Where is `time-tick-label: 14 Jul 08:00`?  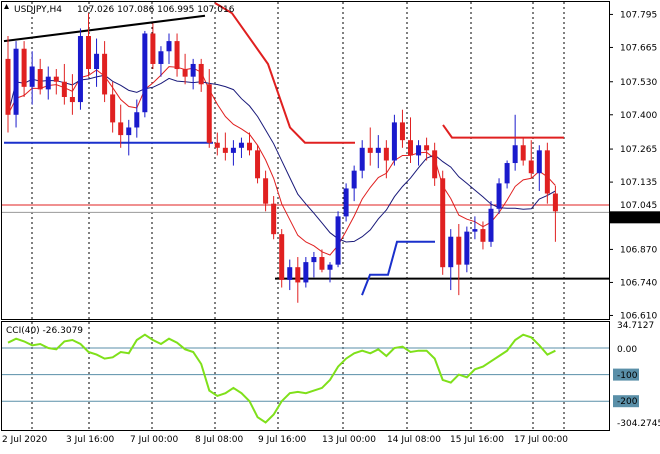 time-tick-label: 14 Jul 08:00 is located at coordinates (414, 440).